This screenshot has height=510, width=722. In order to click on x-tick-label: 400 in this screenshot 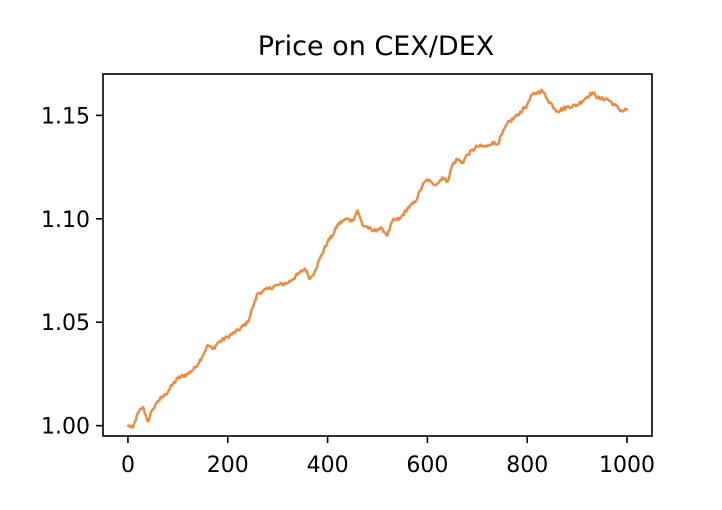, I will do `click(328, 465)`.